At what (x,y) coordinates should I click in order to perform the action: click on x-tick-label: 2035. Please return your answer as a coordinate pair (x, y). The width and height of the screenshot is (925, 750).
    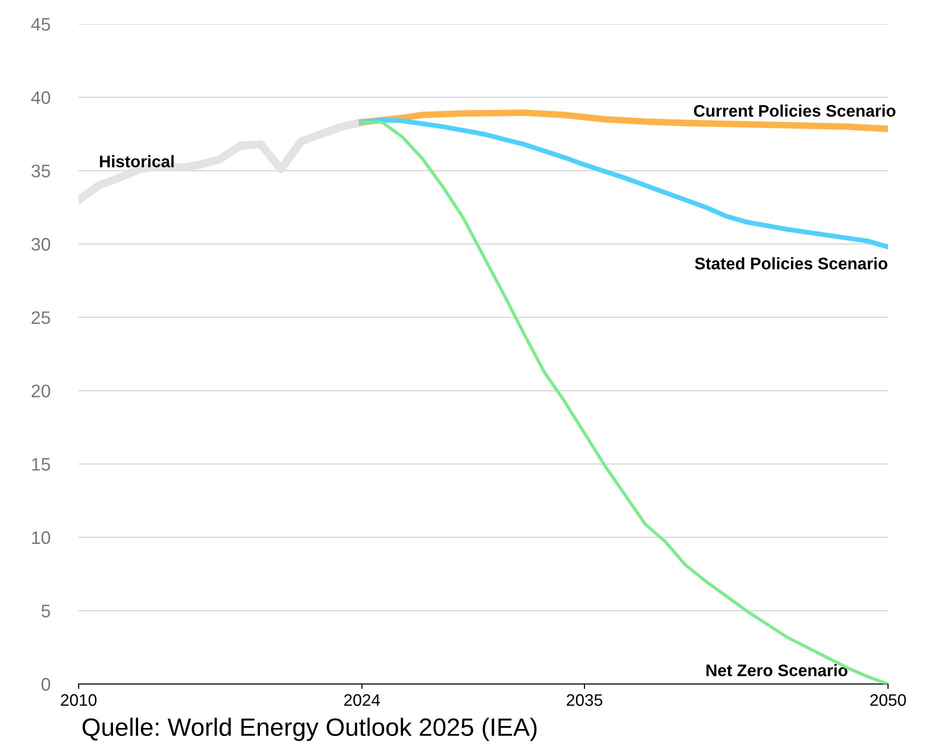
    Looking at the image, I should click on (584, 700).